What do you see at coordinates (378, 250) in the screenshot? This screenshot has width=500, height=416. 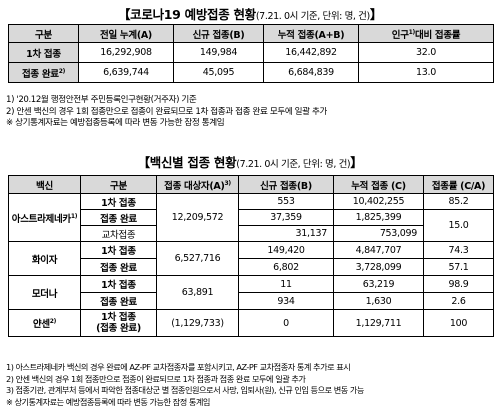 I see `cell-total: 4,847,707` at bounding box center [378, 250].